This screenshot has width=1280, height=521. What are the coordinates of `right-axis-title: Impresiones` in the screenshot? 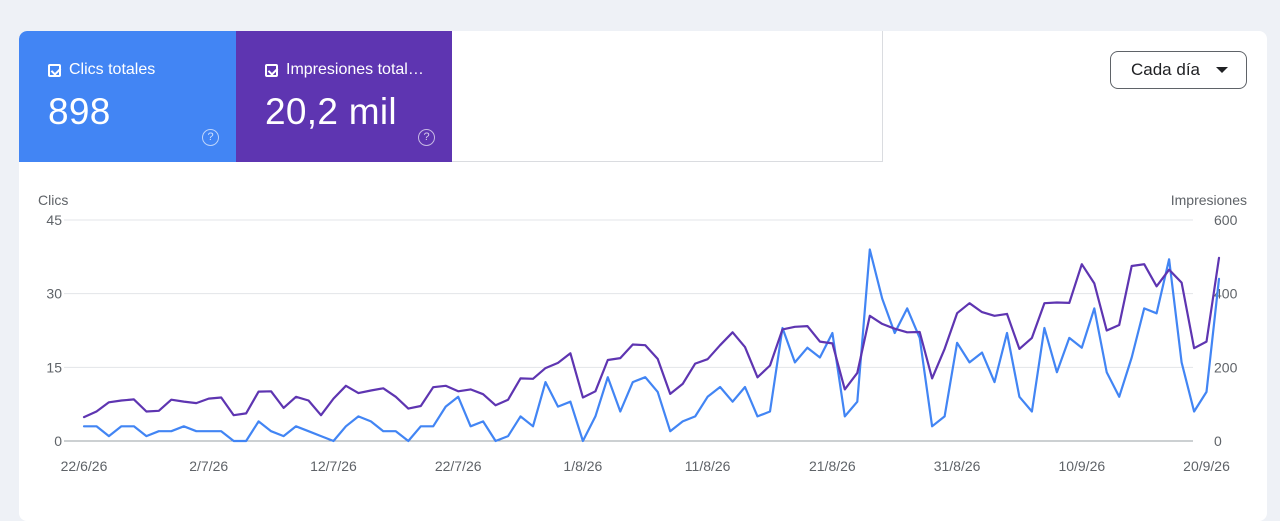 It's located at (1209, 200).